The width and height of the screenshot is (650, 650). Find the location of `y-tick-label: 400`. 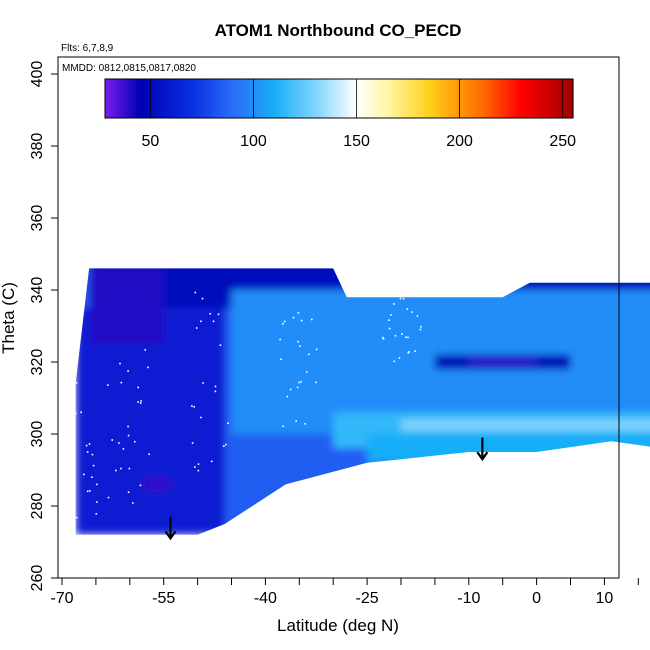

y-tick-label: 400 is located at coordinates (37, 74).